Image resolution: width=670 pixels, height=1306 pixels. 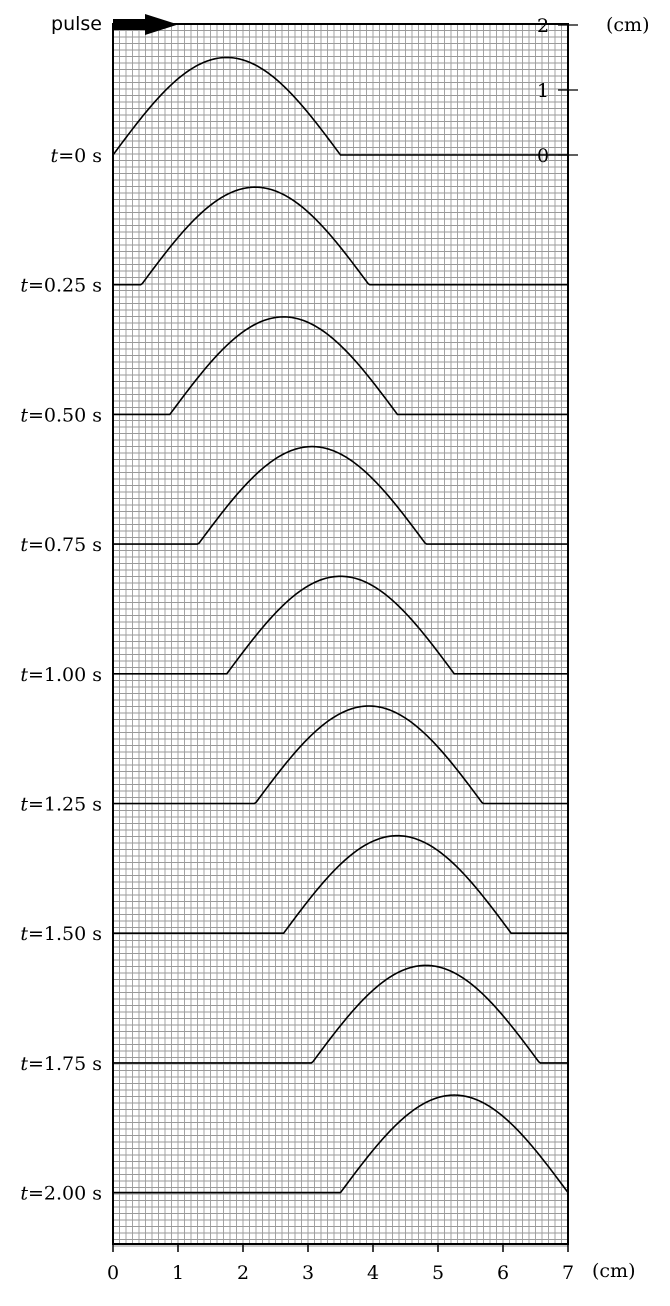 I want to click on x-tick-label: 1, so click(x=178, y=1273).